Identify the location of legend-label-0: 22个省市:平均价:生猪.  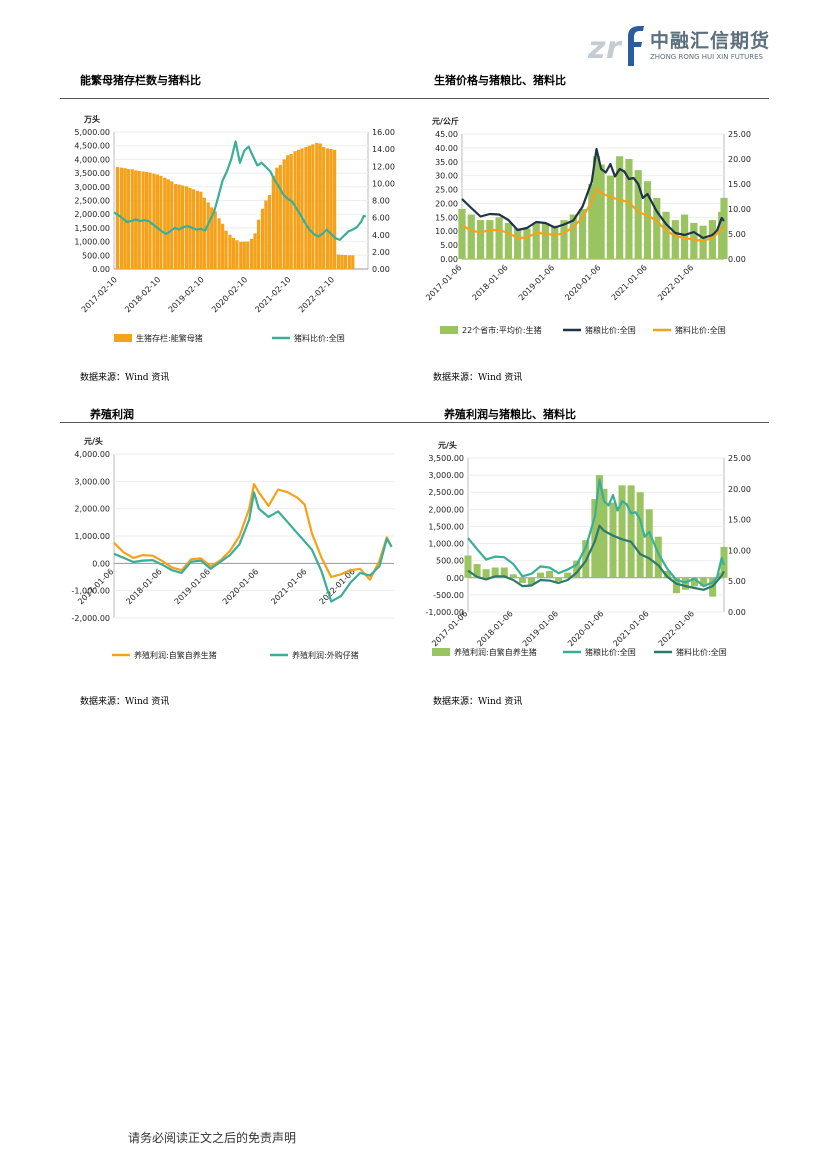
(502, 330).